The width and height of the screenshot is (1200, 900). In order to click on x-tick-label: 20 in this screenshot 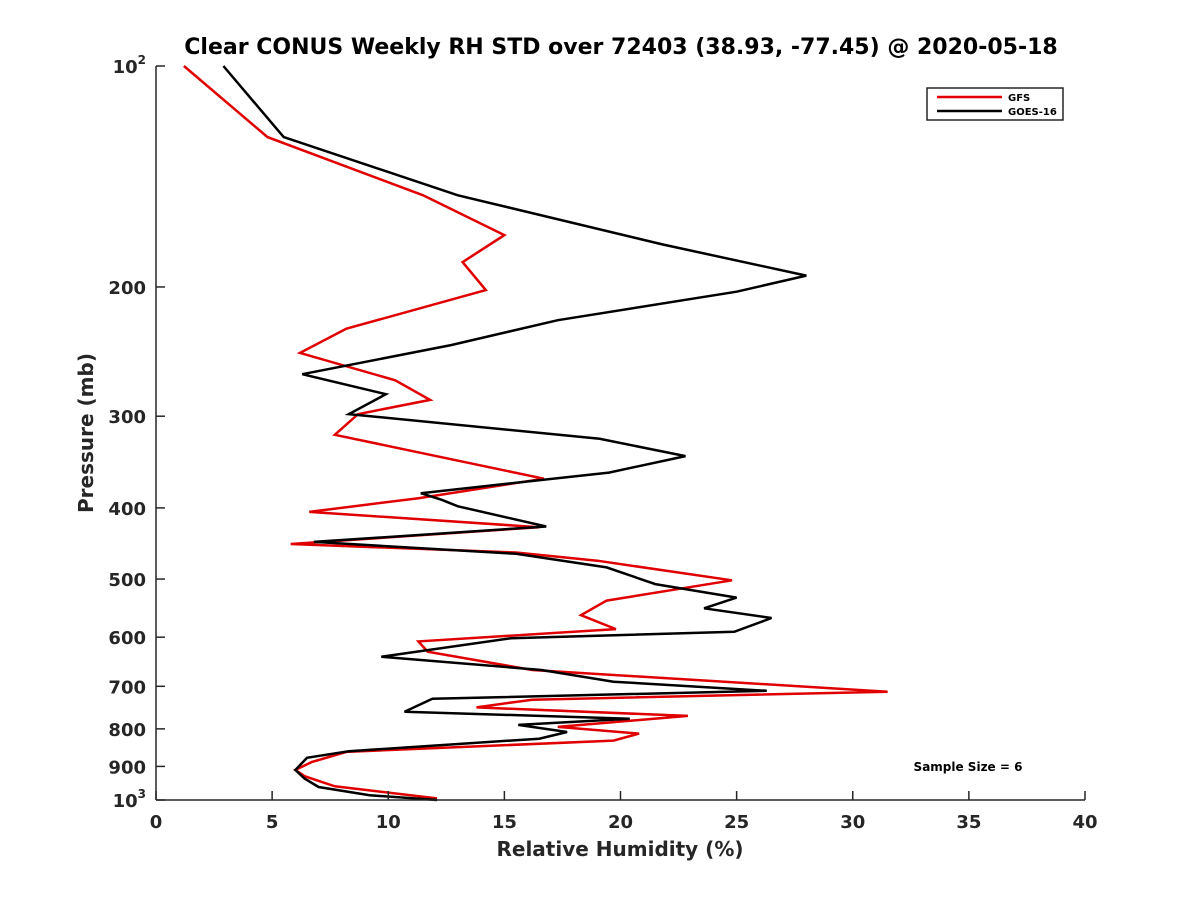, I will do `click(620, 822)`.